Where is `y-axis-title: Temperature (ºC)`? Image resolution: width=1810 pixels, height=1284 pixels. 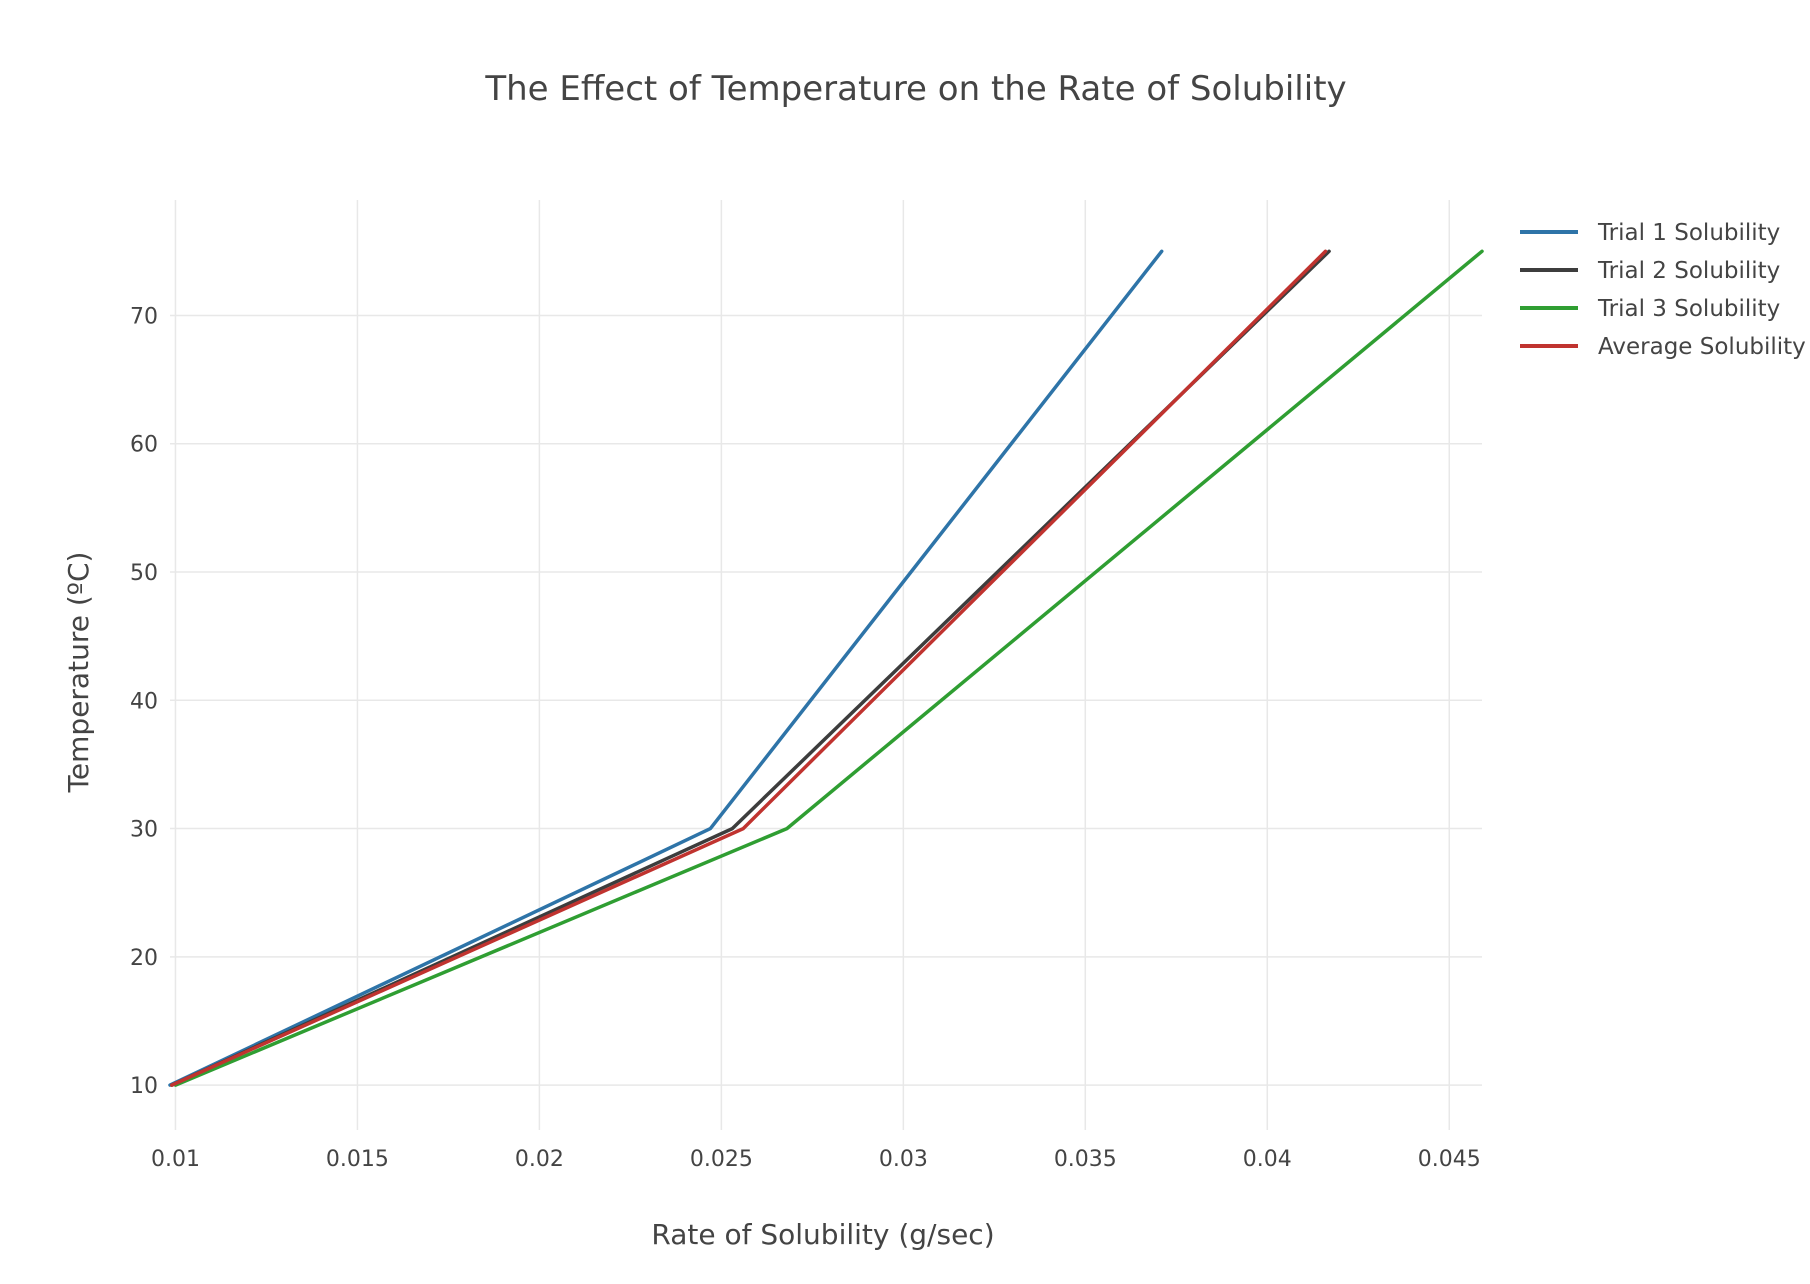 y-axis-title: Temperature (ºC) is located at coordinates (78, 673).